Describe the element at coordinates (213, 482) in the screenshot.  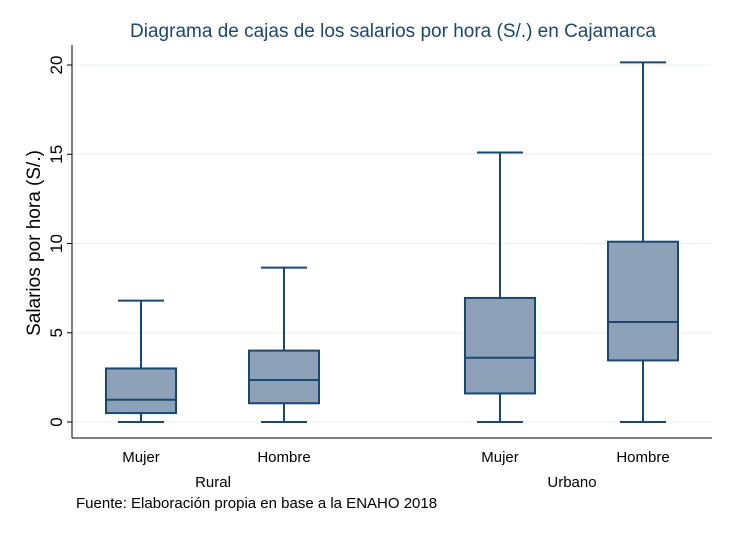
I see `group-label: Rural` at that location.